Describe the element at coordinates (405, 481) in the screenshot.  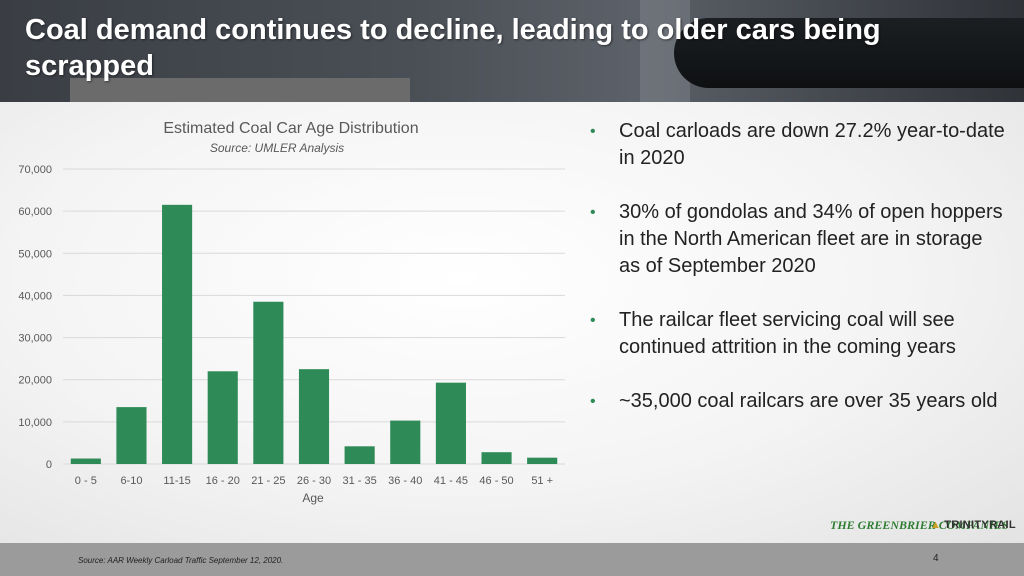
I see `x-tick-label: 36 - 40` at that location.